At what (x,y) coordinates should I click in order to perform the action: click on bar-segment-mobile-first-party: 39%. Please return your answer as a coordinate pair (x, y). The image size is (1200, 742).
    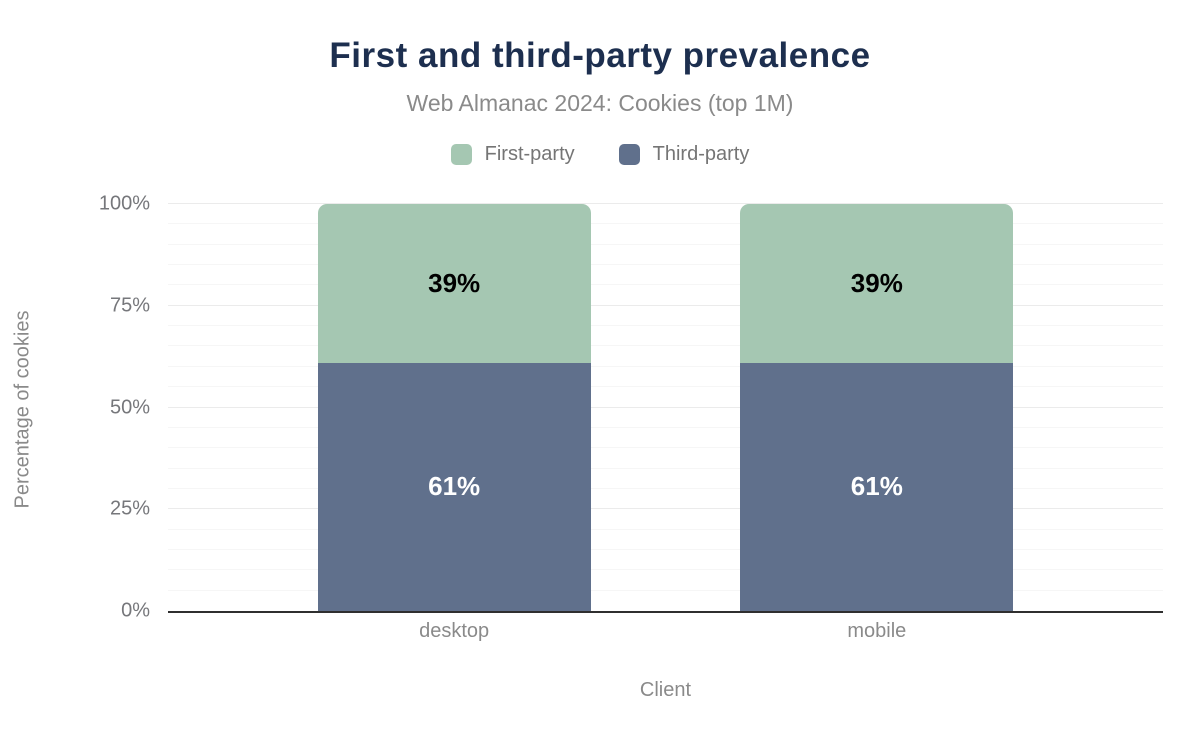
    Looking at the image, I should click on (877, 283).